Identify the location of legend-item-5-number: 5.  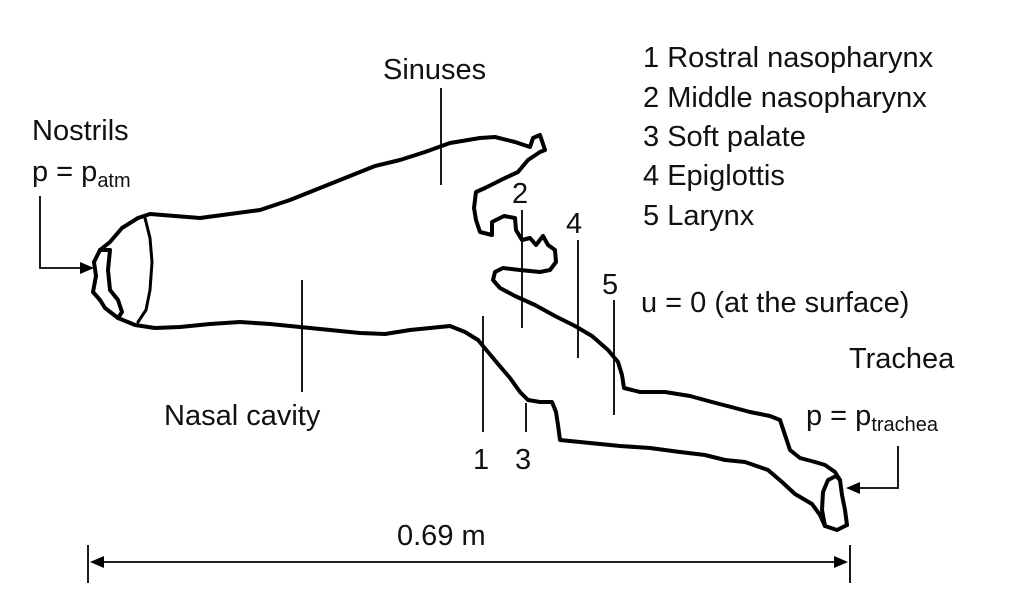
(651, 216).